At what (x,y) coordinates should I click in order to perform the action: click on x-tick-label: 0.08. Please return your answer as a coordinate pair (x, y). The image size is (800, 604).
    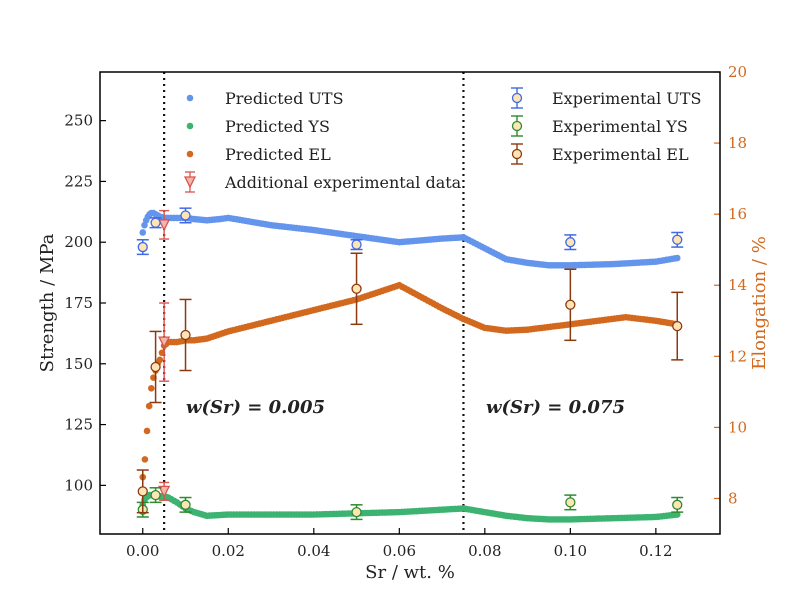
    Looking at the image, I should click on (484, 551).